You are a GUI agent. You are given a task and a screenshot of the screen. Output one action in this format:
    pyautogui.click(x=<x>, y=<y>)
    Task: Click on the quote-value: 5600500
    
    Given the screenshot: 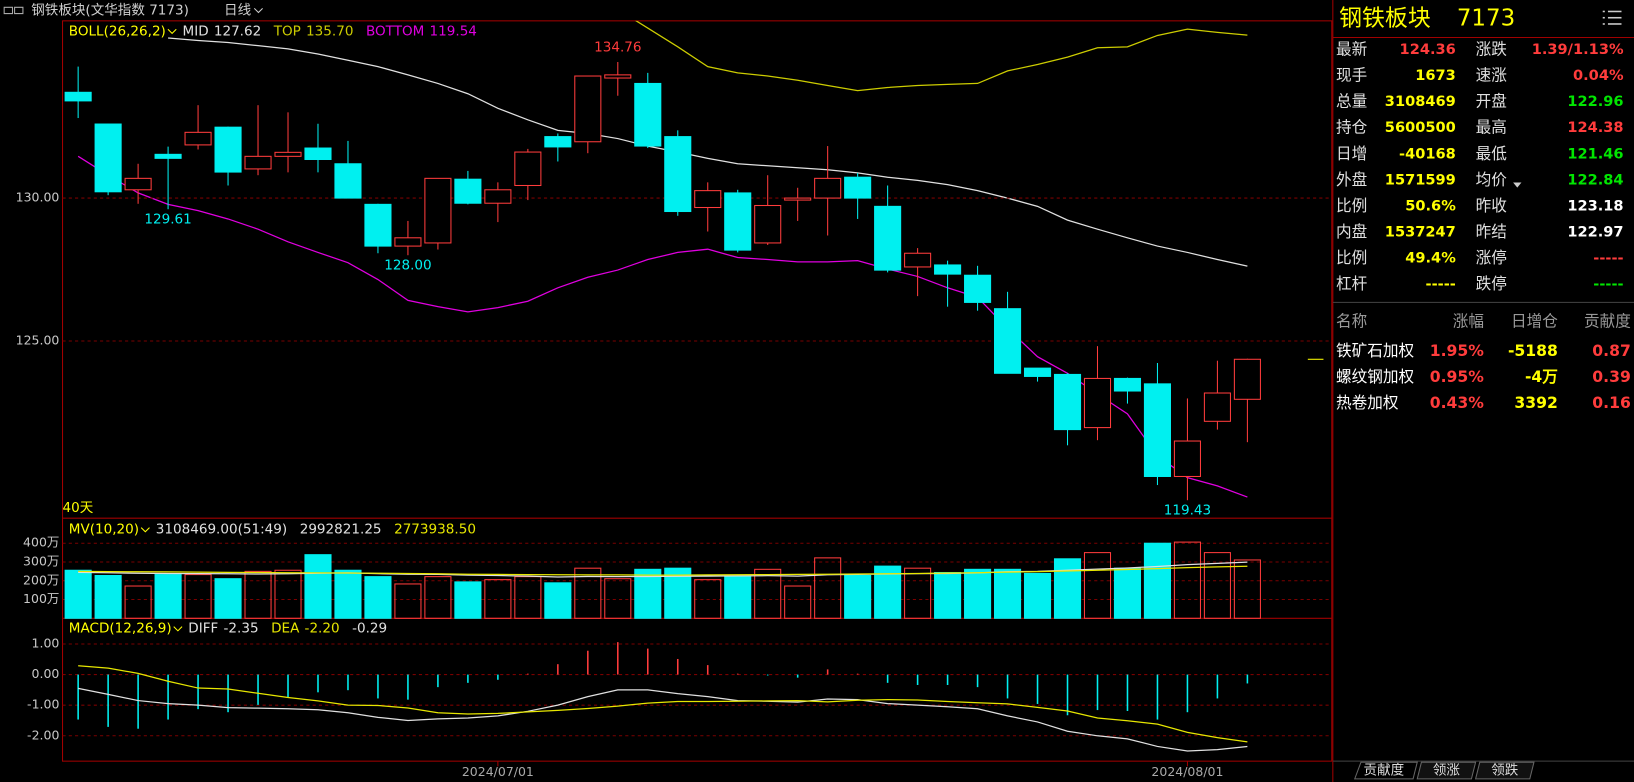 What is the action you would take?
    pyautogui.click(x=1420, y=127)
    